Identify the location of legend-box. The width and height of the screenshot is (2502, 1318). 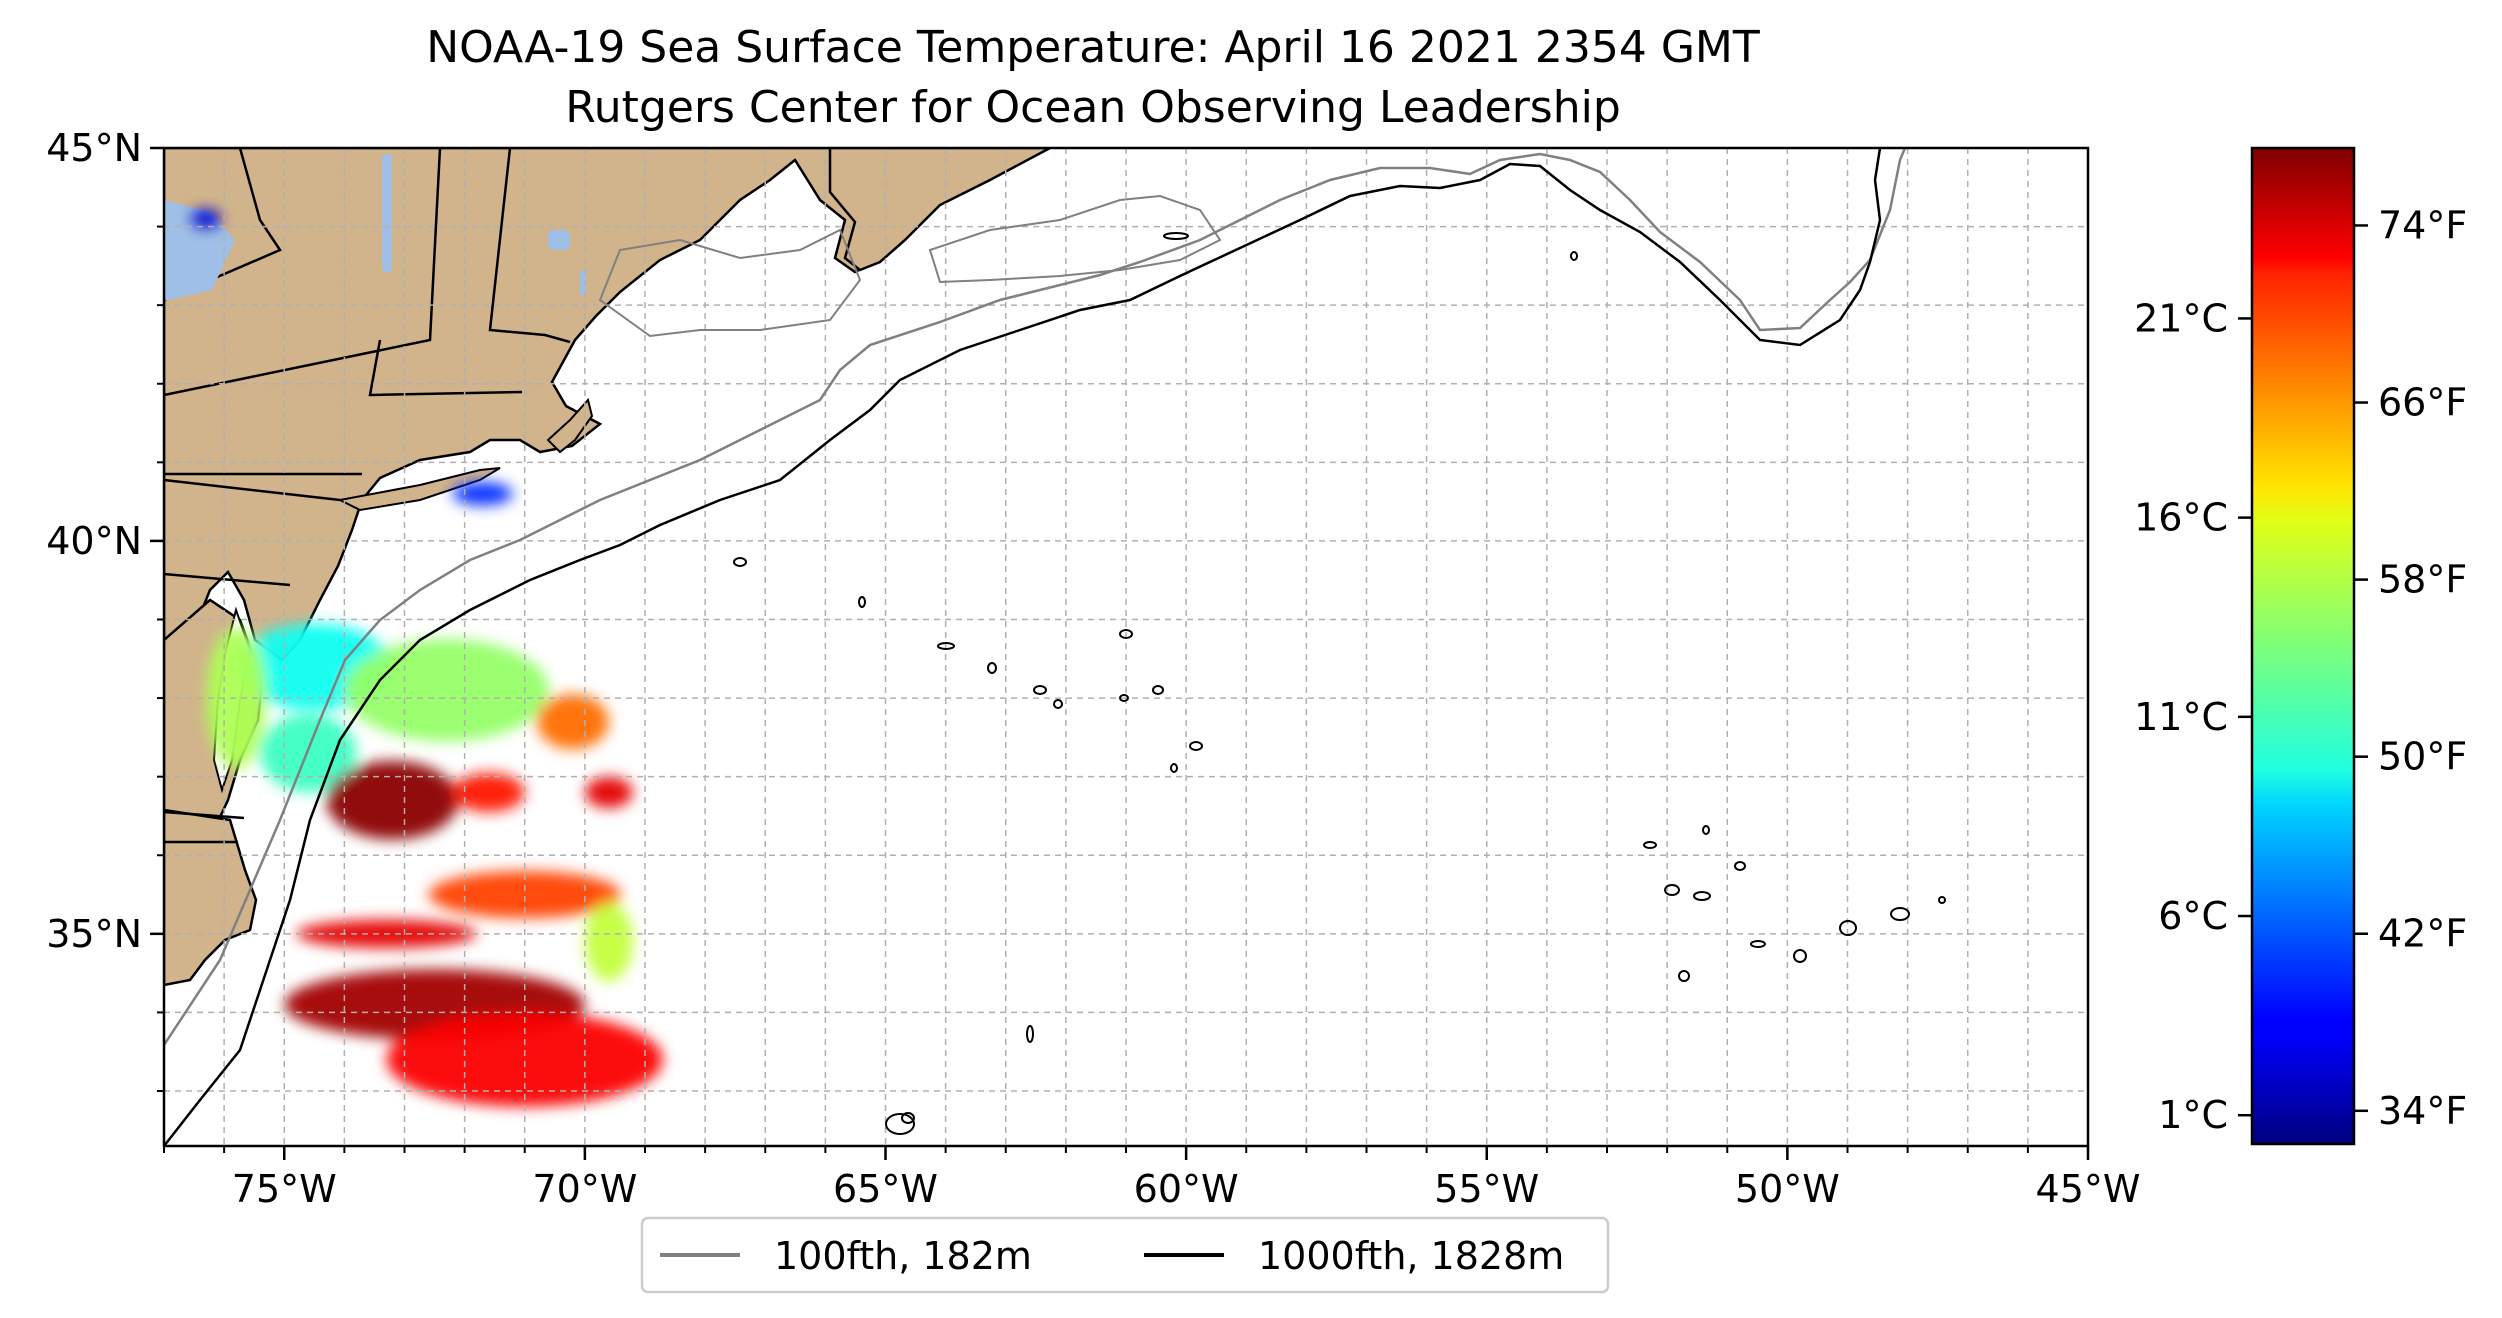
(1125, 1255).